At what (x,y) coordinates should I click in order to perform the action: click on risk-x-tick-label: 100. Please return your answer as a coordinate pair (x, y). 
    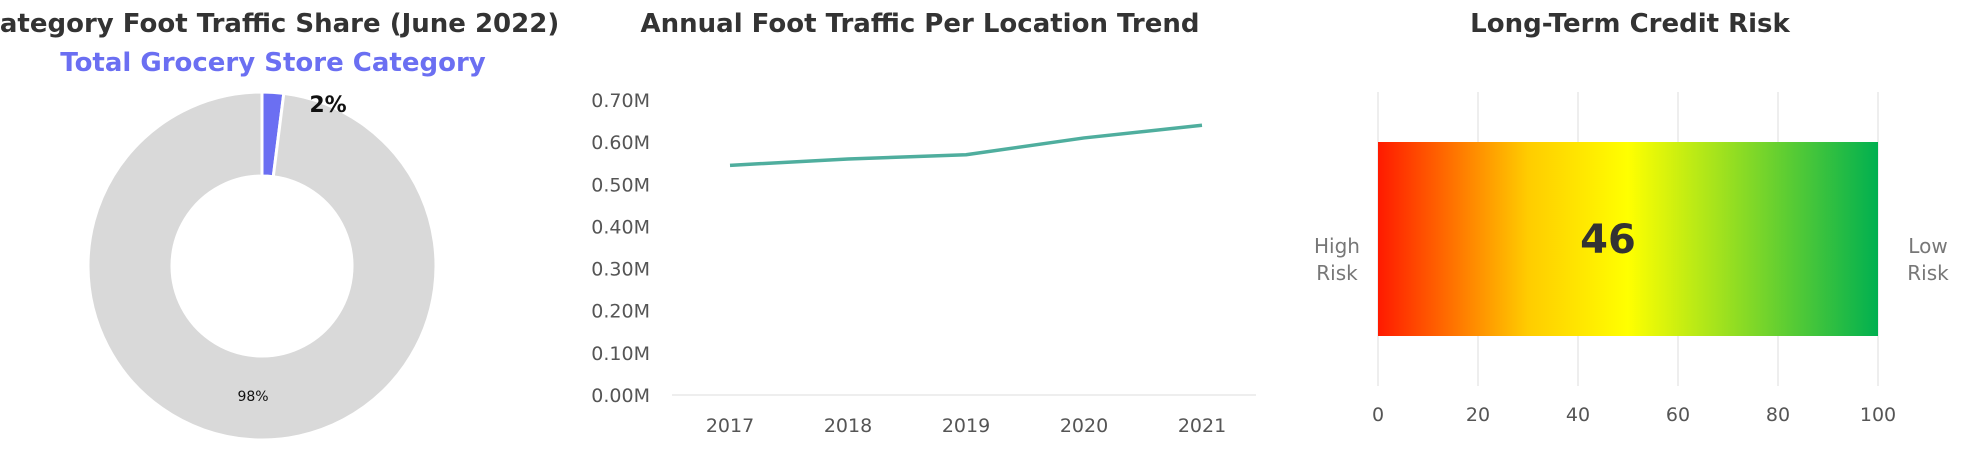
    Looking at the image, I should click on (1878, 415).